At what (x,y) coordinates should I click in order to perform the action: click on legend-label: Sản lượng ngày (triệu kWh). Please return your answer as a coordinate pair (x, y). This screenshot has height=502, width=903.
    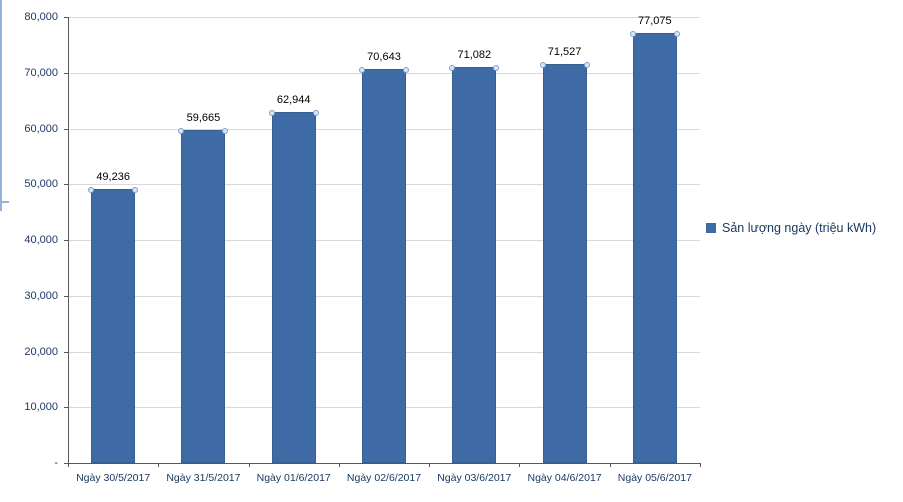
    Looking at the image, I should click on (799, 228).